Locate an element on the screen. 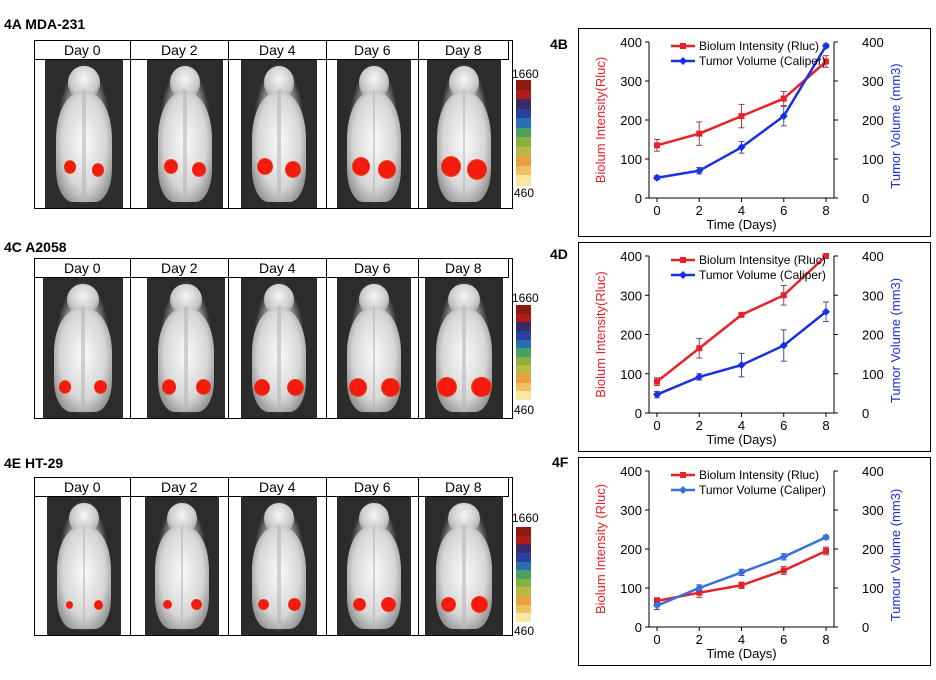 This screenshot has height=680, width=936. x-tick-label: 8 is located at coordinates (825, 639).